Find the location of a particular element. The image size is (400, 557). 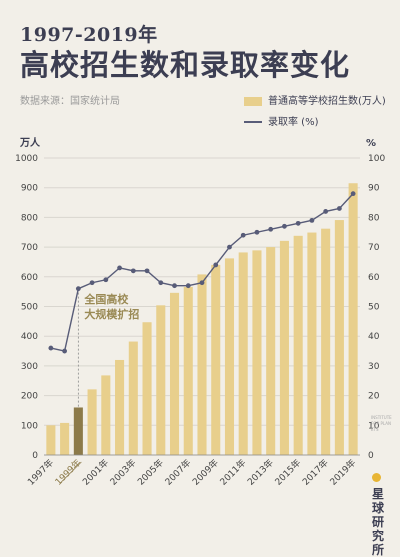

y-right-tick-label: 70 is located at coordinates (374, 248).